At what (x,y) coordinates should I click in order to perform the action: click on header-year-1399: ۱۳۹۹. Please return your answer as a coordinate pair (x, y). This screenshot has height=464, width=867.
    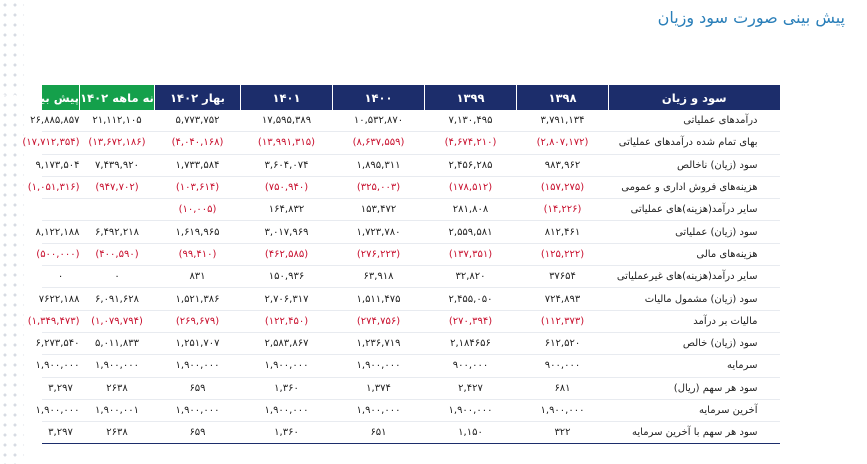
    Looking at the image, I should click on (470, 97).